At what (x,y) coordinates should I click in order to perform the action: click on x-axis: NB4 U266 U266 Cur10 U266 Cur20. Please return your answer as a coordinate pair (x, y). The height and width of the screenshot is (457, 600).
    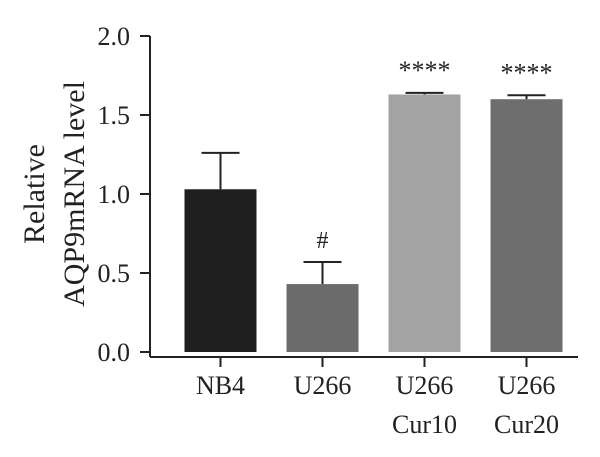
    Looking at the image, I should click on (364, 397).